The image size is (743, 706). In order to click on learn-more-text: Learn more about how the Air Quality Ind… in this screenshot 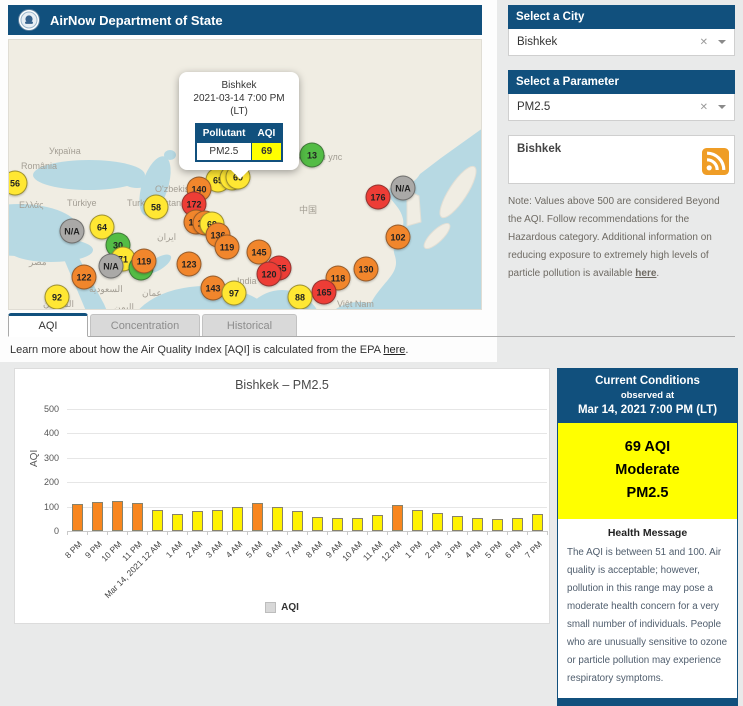, I will do `click(209, 350)`.